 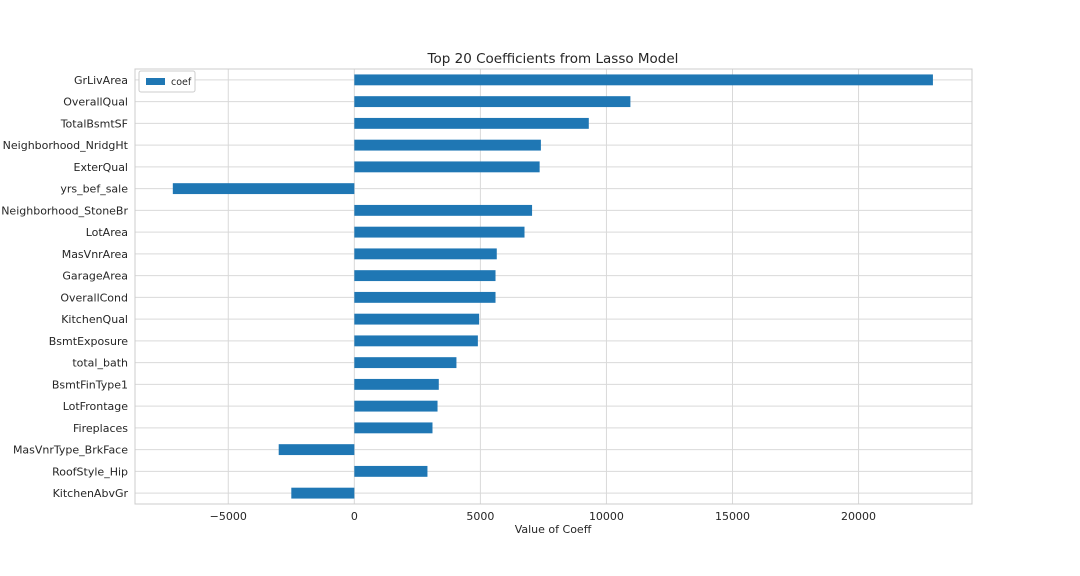 What do you see at coordinates (95, 276) in the screenshot?
I see `y-tick-label: GarageArea` at bounding box center [95, 276].